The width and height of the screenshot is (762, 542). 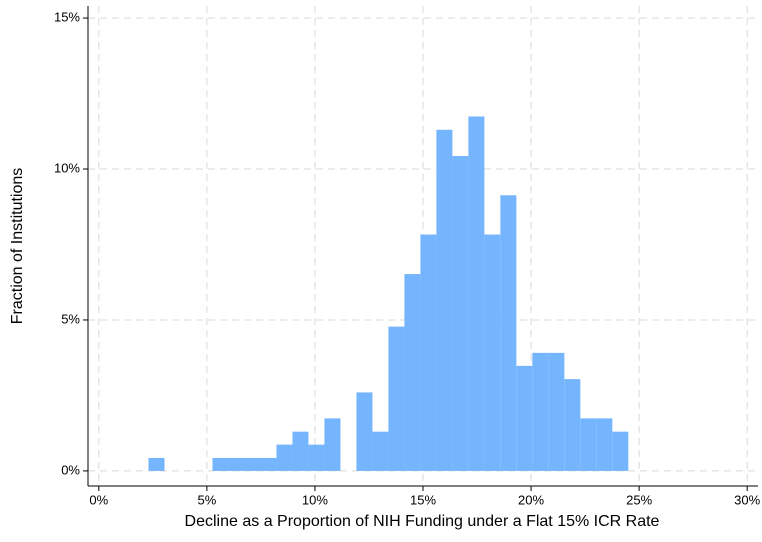 What do you see at coordinates (315, 499) in the screenshot?
I see `x-tick-label: 10%` at bounding box center [315, 499].